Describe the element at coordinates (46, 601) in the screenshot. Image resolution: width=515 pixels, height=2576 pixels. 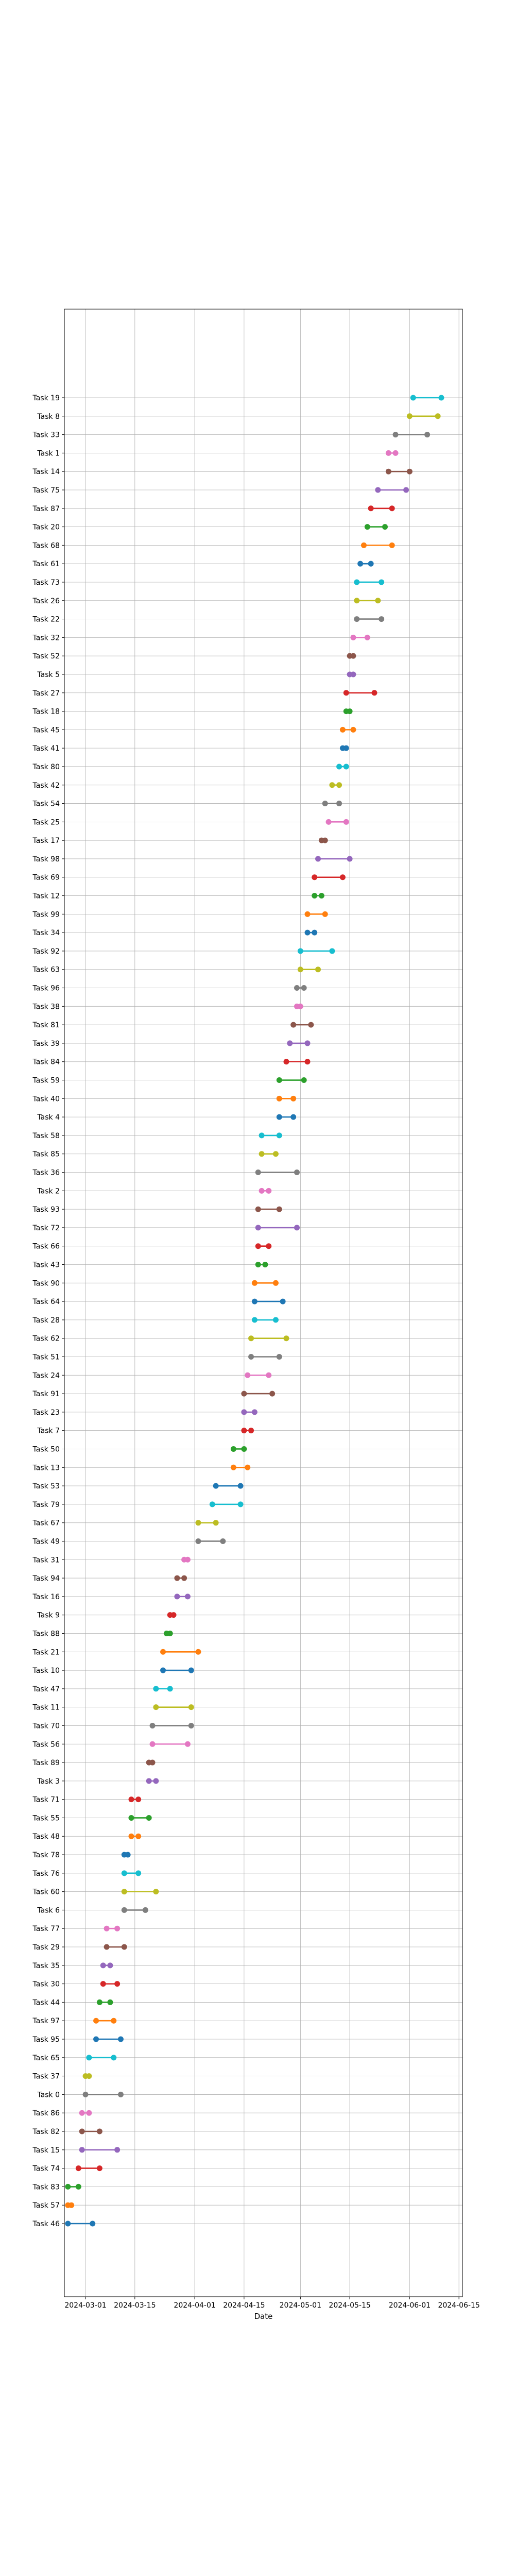
I see `y-tick-label: Task 26` at that location.